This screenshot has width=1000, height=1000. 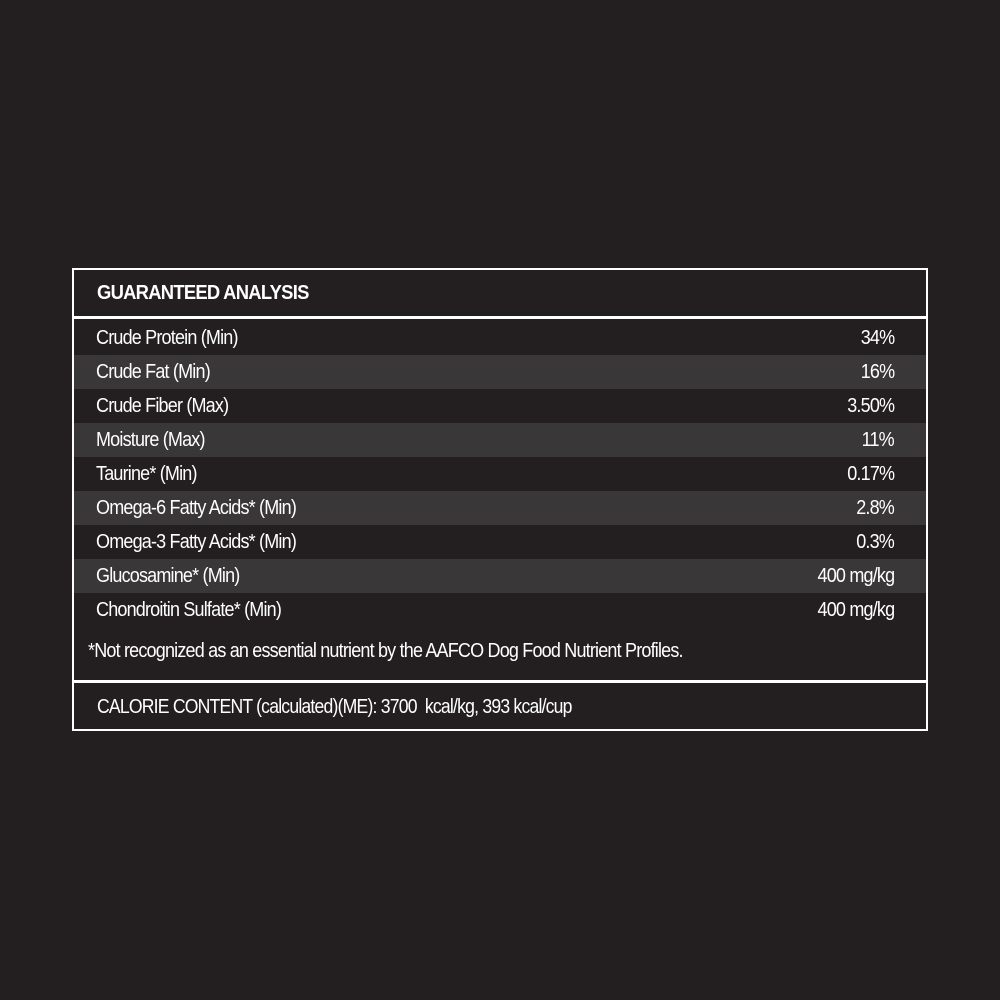 What do you see at coordinates (877, 338) in the screenshot?
I see `nutrient-value: 34%` at bounding box center [877, 338].